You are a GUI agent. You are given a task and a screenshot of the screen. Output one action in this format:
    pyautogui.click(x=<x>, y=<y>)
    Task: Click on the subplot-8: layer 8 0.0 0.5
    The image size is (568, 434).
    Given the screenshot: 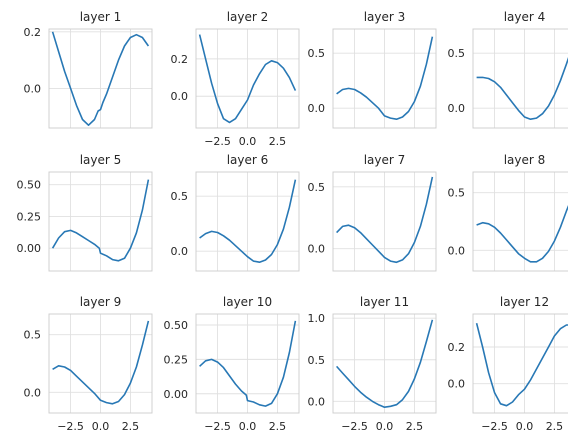 What is the action you would take?
    pyautogui.click(x=508, y=212)
    